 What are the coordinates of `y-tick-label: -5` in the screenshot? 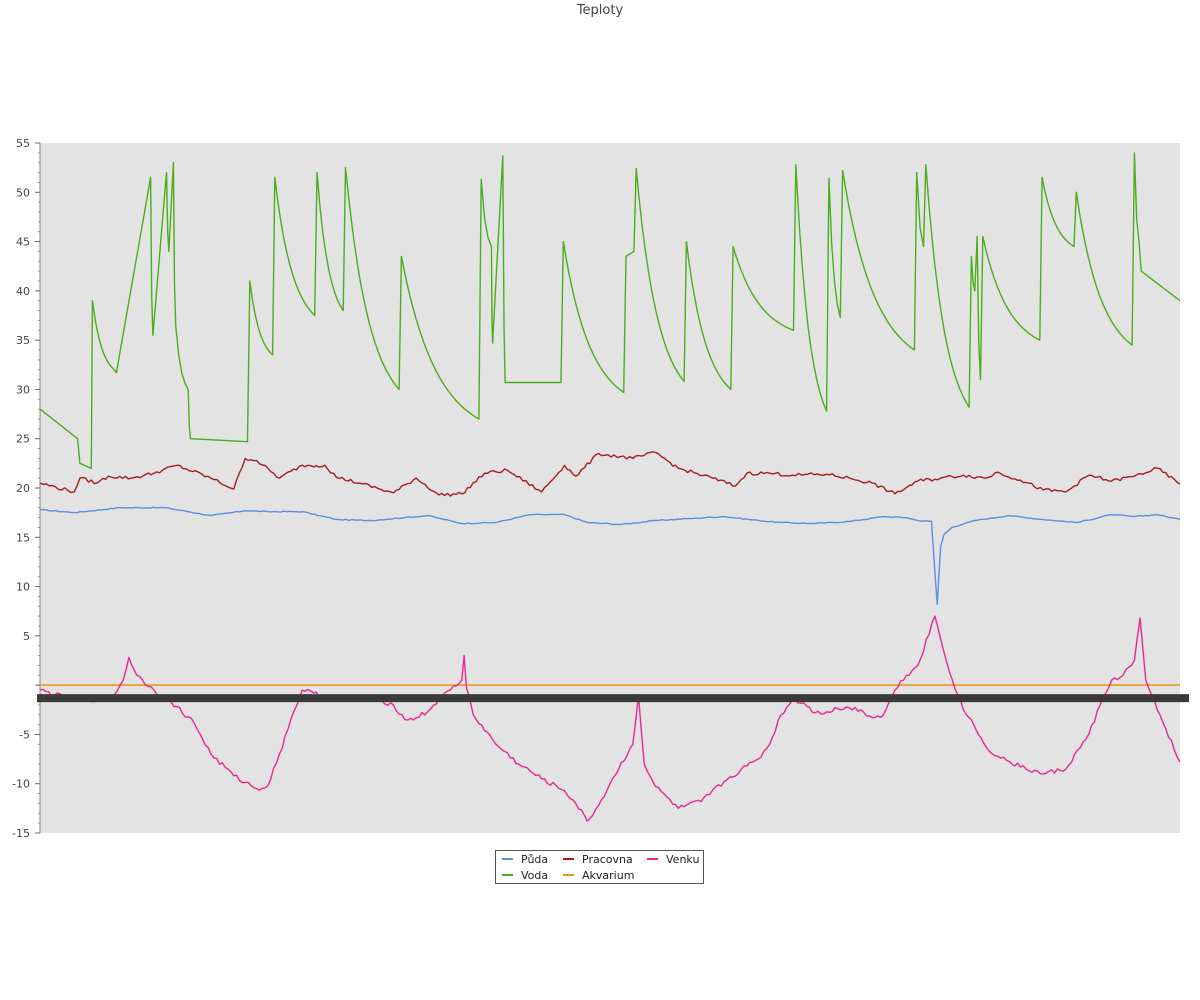 It's located at (24, 734).